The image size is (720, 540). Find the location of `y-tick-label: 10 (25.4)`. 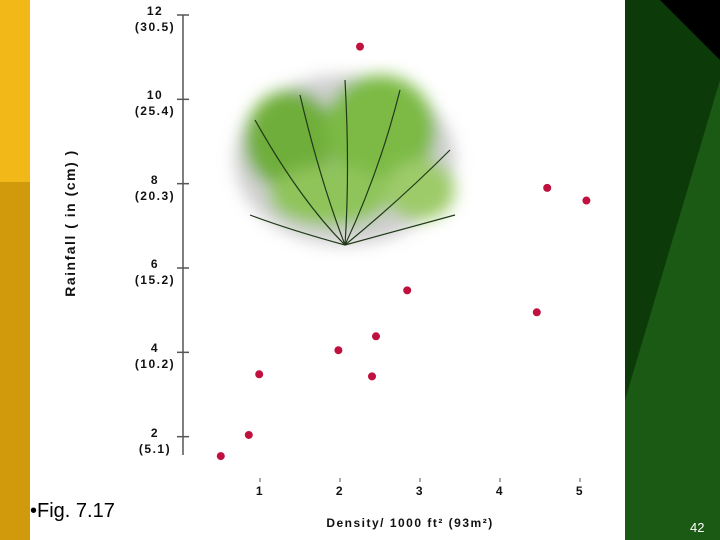

y-tick-label: 10 (25.4) is located at coordinates (155, 103).